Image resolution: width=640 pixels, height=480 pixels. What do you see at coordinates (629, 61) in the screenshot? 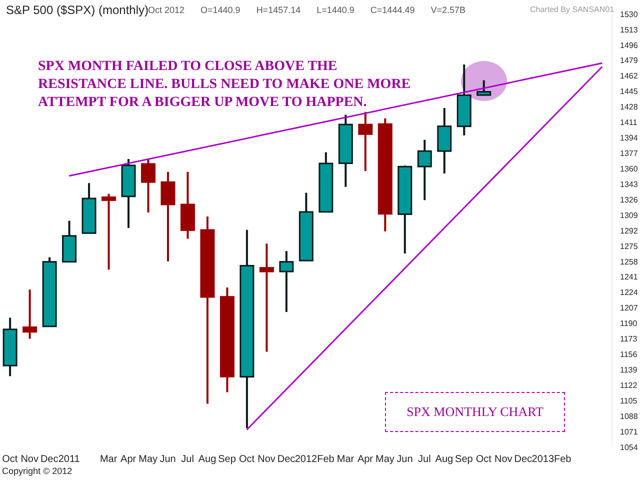
I see `y-tick-label: 1479` at bounding box center [629, 61].